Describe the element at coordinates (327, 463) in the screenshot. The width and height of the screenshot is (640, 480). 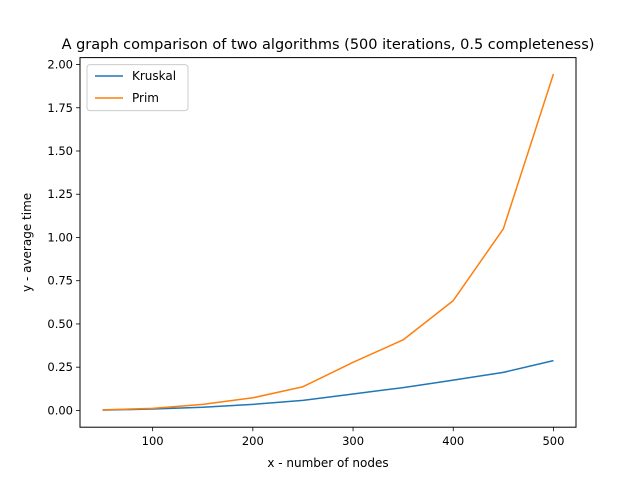
I see `x-axis-label: x - number of nodes` at that location.